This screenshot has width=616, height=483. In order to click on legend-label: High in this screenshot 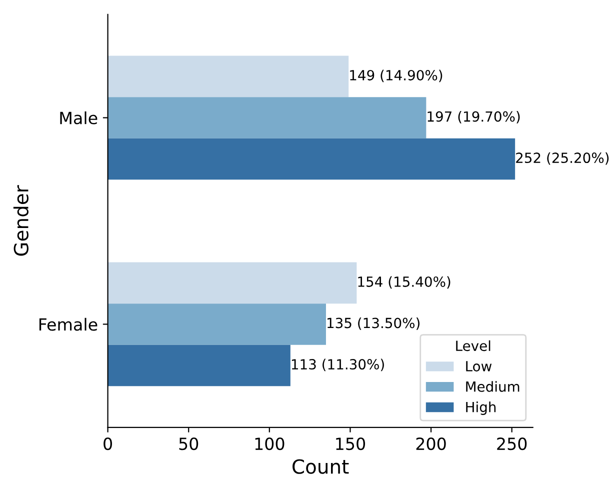, I will do `click(481, 408)`.